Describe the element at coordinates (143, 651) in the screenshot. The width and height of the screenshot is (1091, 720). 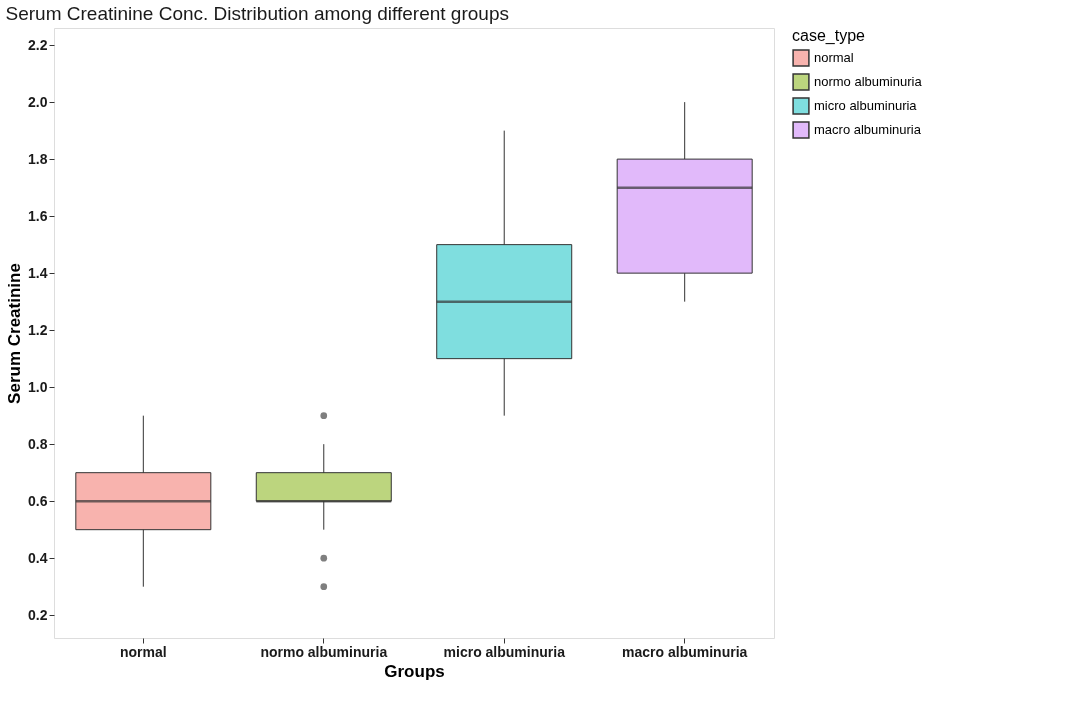
I see `x-tick-label: normal` at that location.